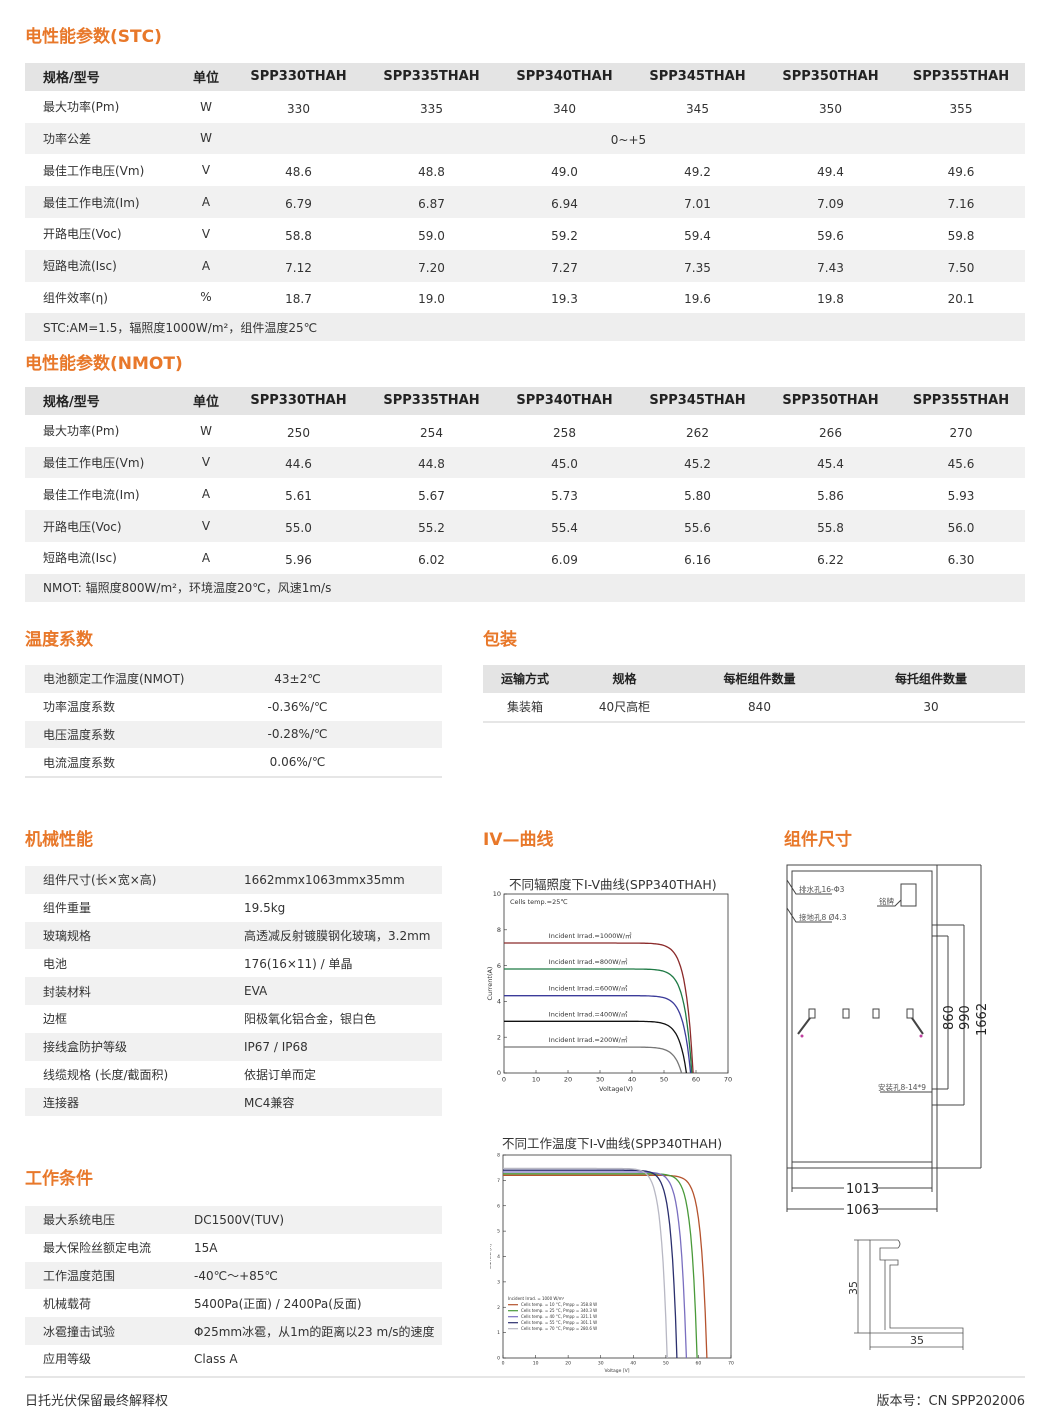 Image resolution: width=1050 pixels, height=1425 pixels. Describe the element at coordinates (59, 640) in the screenshot. I see `temperature-title: 温度系数` at that location.